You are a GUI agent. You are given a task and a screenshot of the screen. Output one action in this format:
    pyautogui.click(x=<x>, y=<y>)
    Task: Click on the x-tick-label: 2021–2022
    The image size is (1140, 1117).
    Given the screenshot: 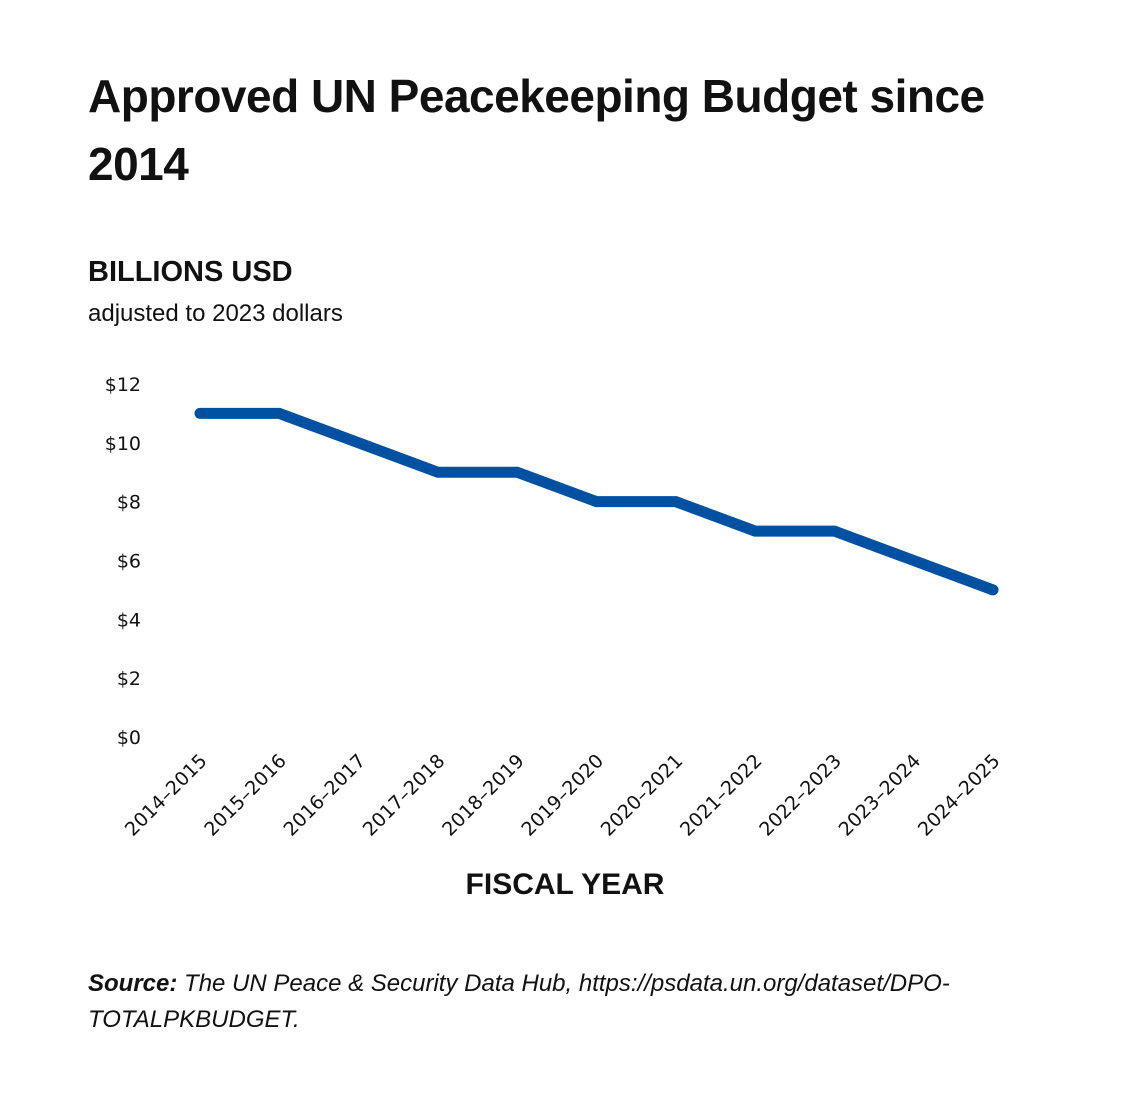 What is the action you would take?
    pyautogui.click(x=721, y=795)
    